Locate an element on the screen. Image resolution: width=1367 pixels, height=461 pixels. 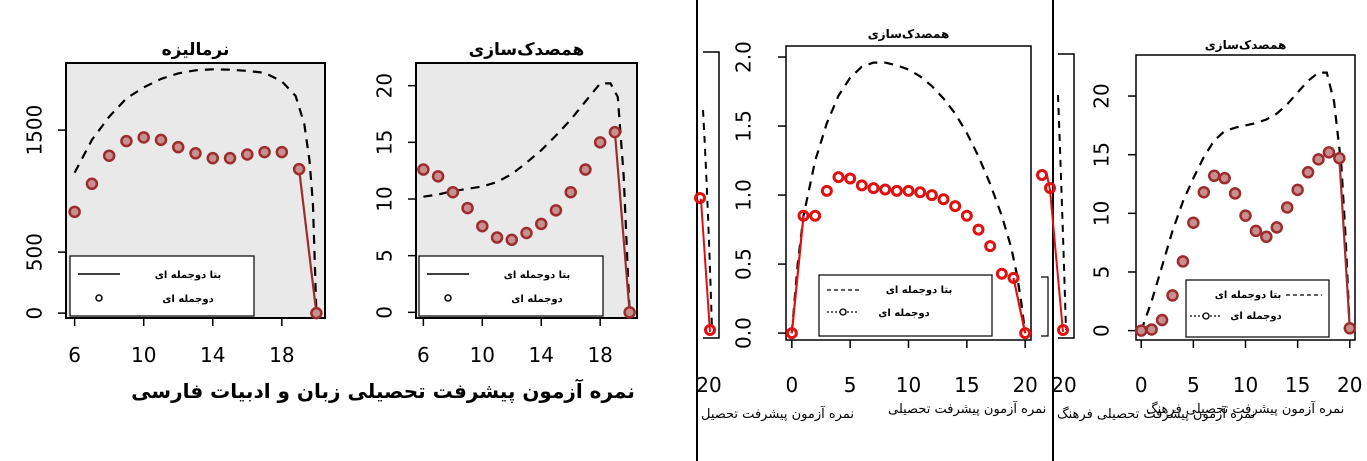
x-axis-label: نمره آزمون پیشرفت تحصیلی is located at coordinates (967, 408).